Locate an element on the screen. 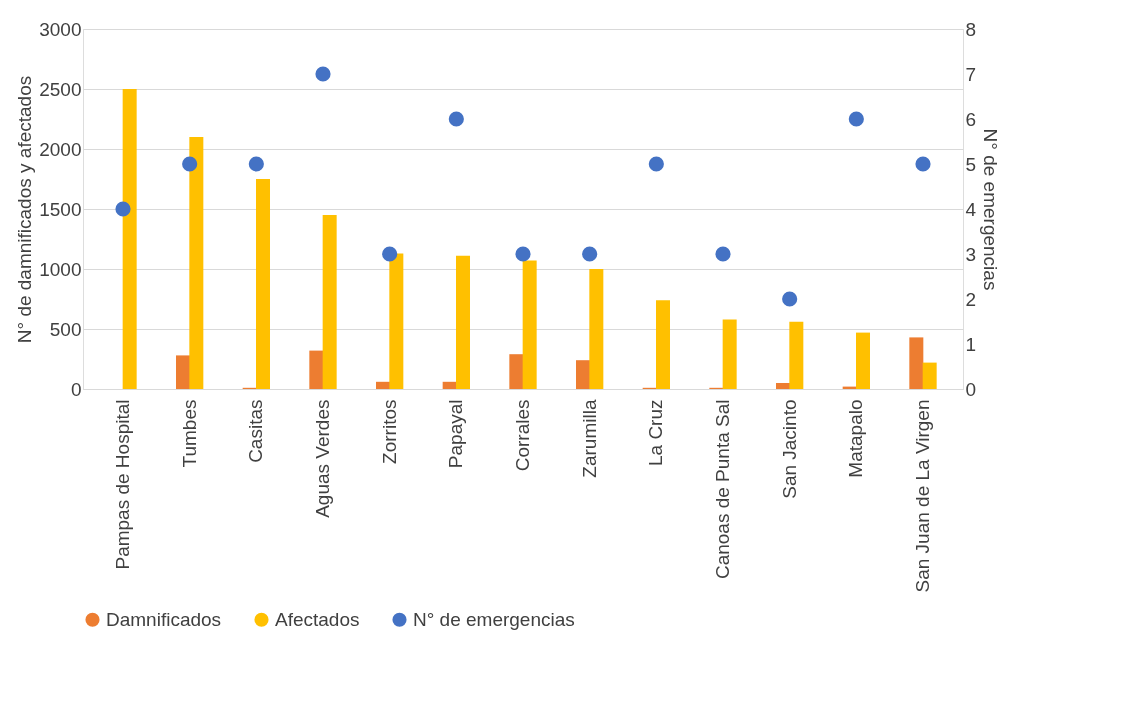 This screenshot has width=1134, height=726. y-axis-title: N° de damnificados y afectados is located at coordinates (25, 209).